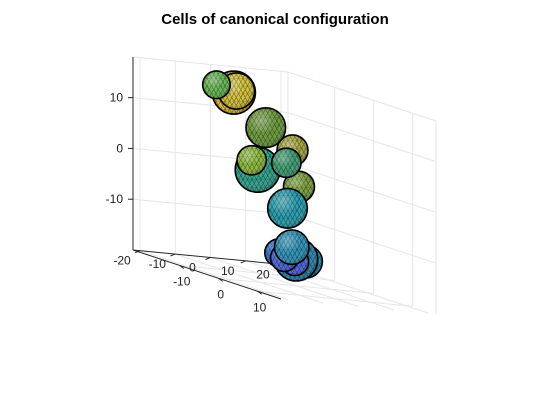 This screenshot has height=420, width=560. What do you see at coordinates (210, 206) in the screenshot?
I see `wall-gridline-z2` at bounding box center [210, 206].